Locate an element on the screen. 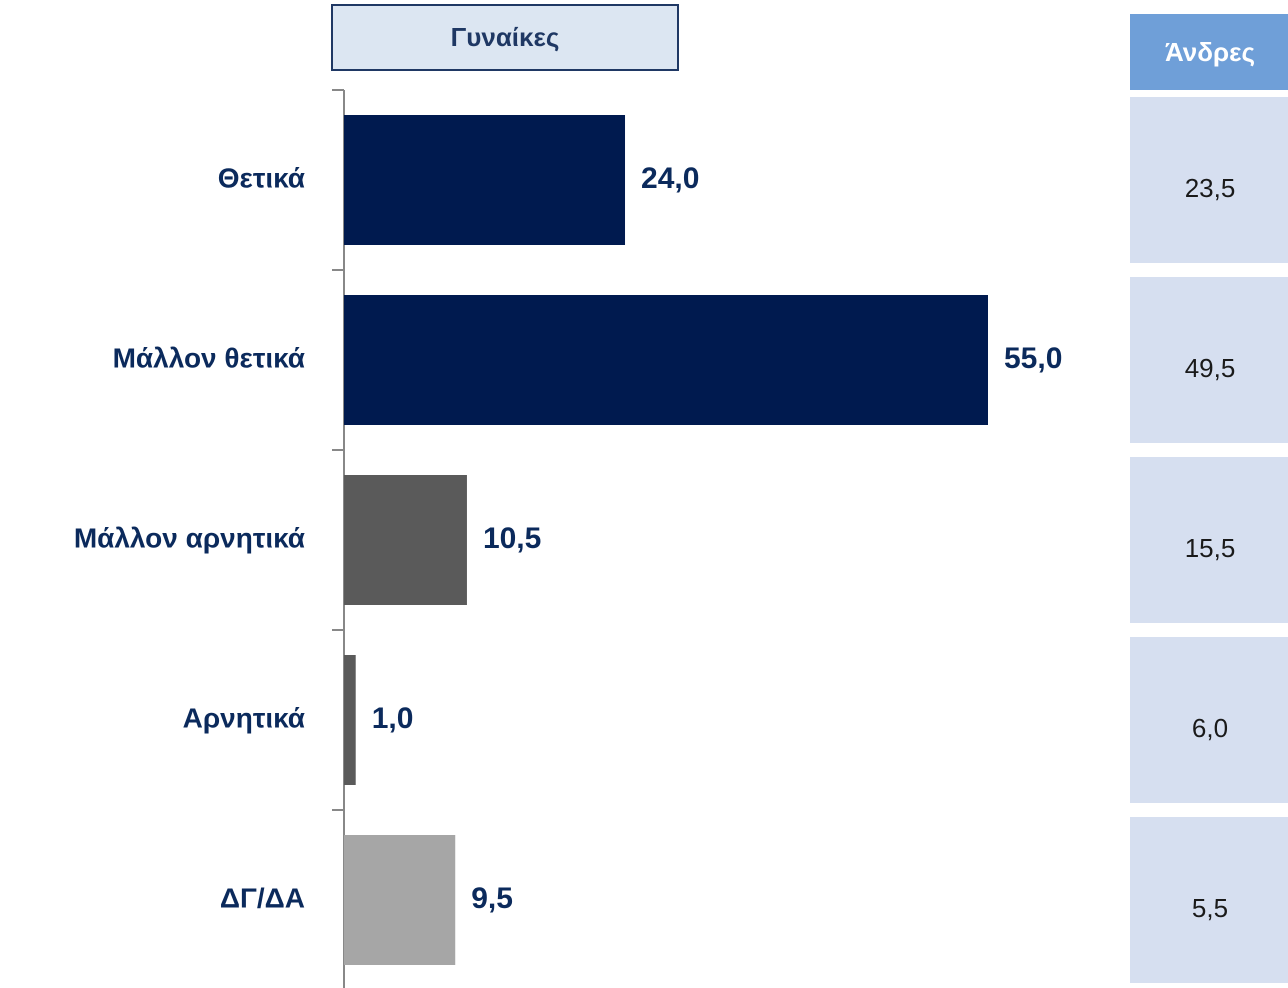  value-label: 1,0 is located at coordinates (393, 718).